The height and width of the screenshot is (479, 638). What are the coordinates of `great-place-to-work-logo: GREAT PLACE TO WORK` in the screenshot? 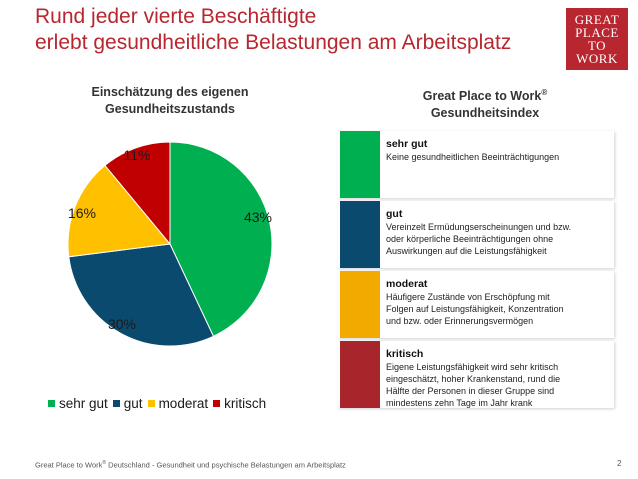 It's located at (597, 39).